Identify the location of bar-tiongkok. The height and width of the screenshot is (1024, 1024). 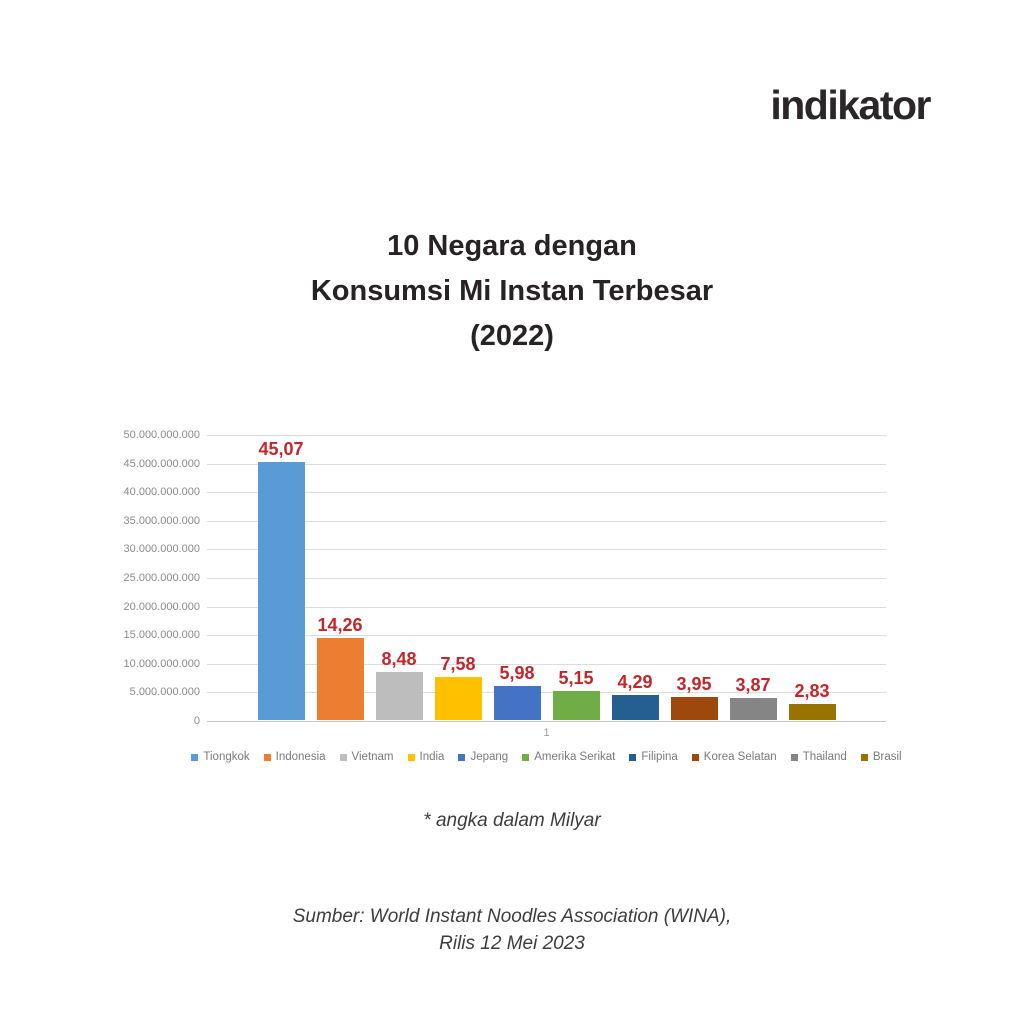
(281, 591).